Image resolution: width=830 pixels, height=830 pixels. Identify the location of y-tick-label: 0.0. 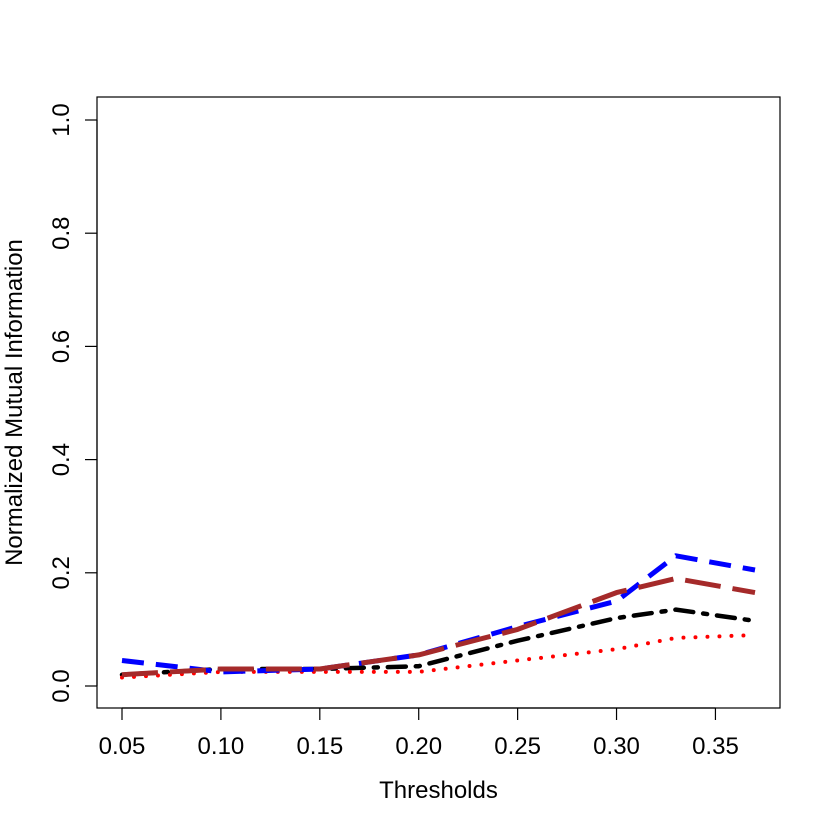
(61, 685).